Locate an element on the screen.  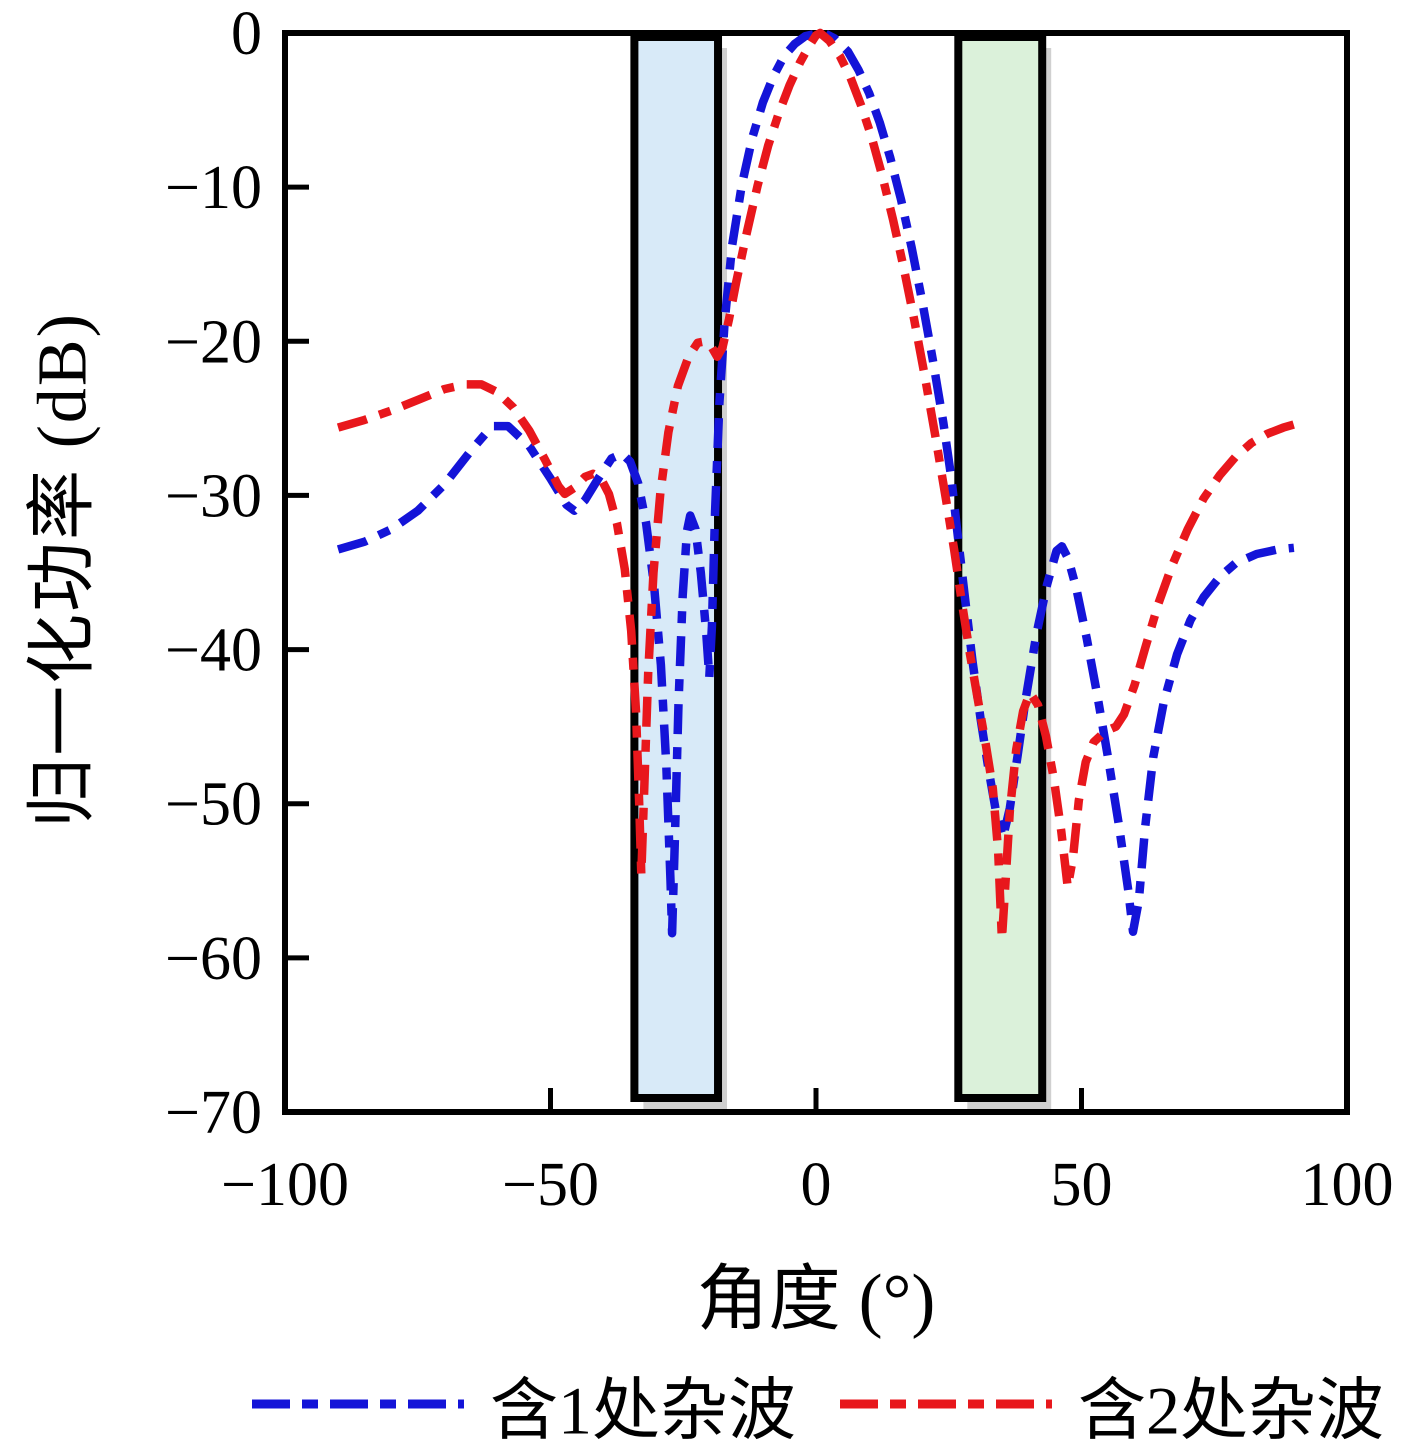
x-tick-label: −50 is located at coordinates (550, 1185).